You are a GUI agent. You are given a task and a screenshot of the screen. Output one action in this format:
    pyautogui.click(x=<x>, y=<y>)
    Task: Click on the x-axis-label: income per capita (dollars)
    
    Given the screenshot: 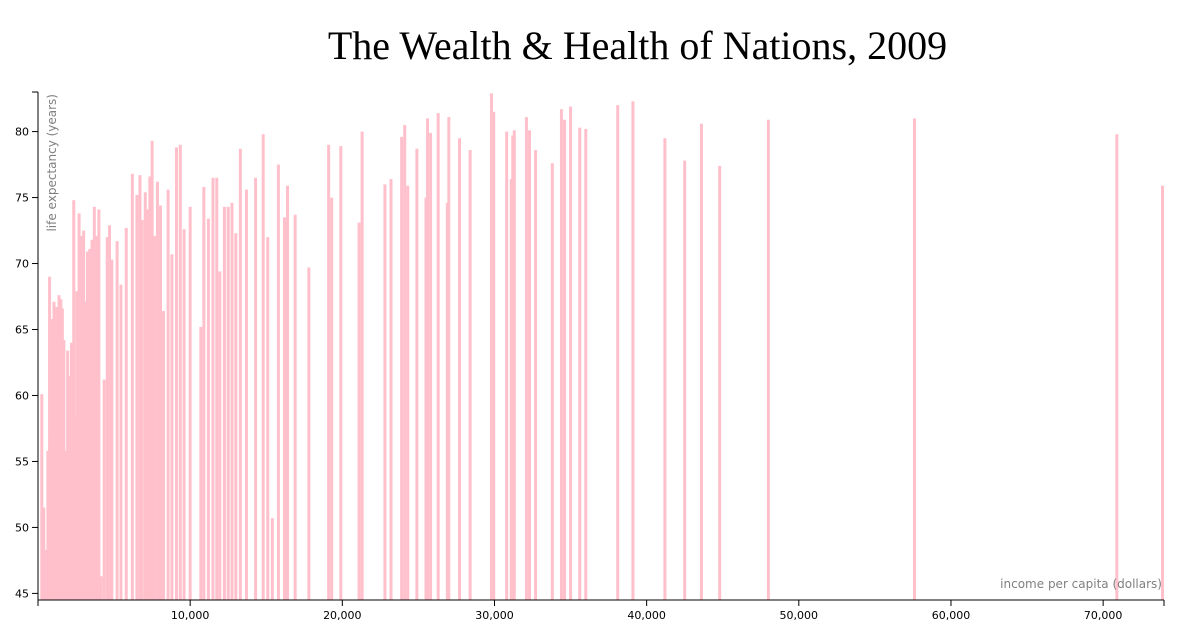 What is the action you would take?
    pyautogui.click(x=1081, y=584)
    